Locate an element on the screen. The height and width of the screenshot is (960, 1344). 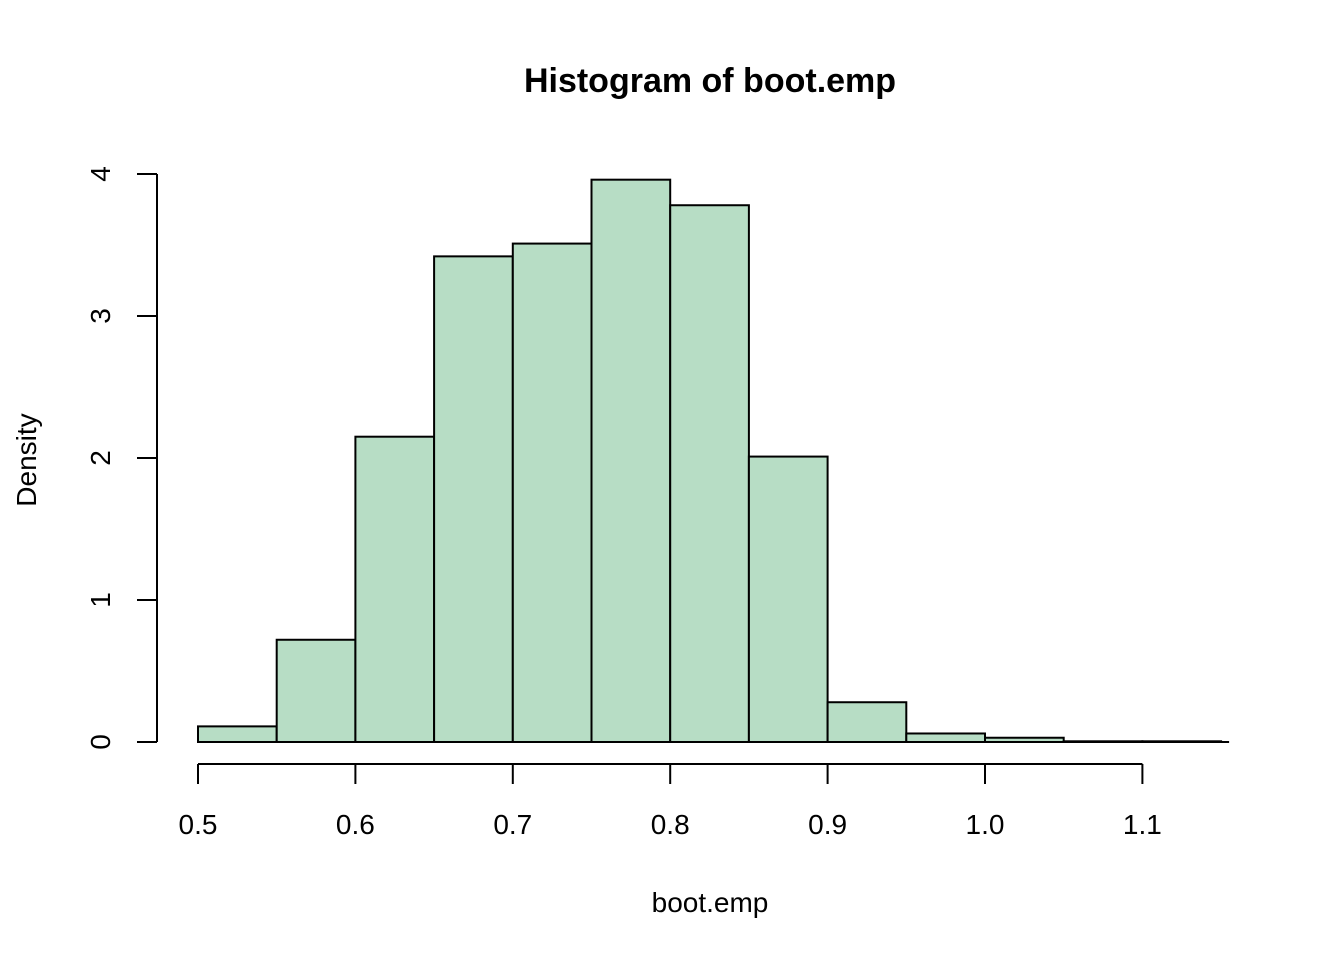
y-axis-label: Density is located at coordinates (26, 459).